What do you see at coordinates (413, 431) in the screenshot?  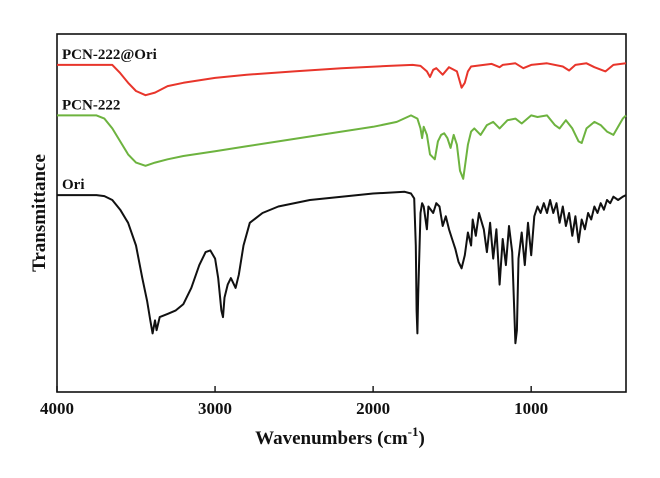 I see `x-axis-title-superscript: -1` at bounding box center [413, 431].